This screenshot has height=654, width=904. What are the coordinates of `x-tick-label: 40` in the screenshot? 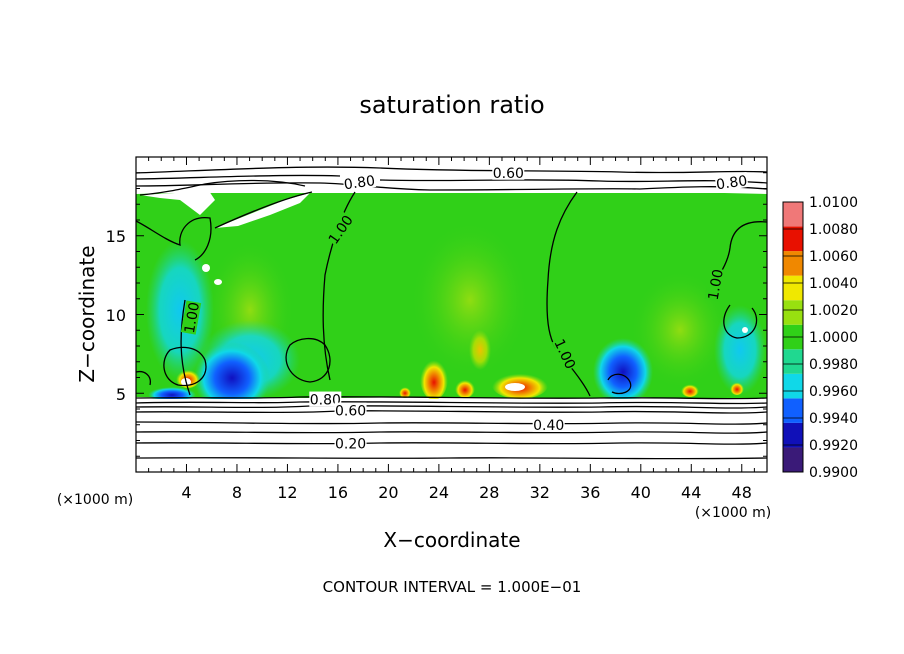 It's located at (641, 492).